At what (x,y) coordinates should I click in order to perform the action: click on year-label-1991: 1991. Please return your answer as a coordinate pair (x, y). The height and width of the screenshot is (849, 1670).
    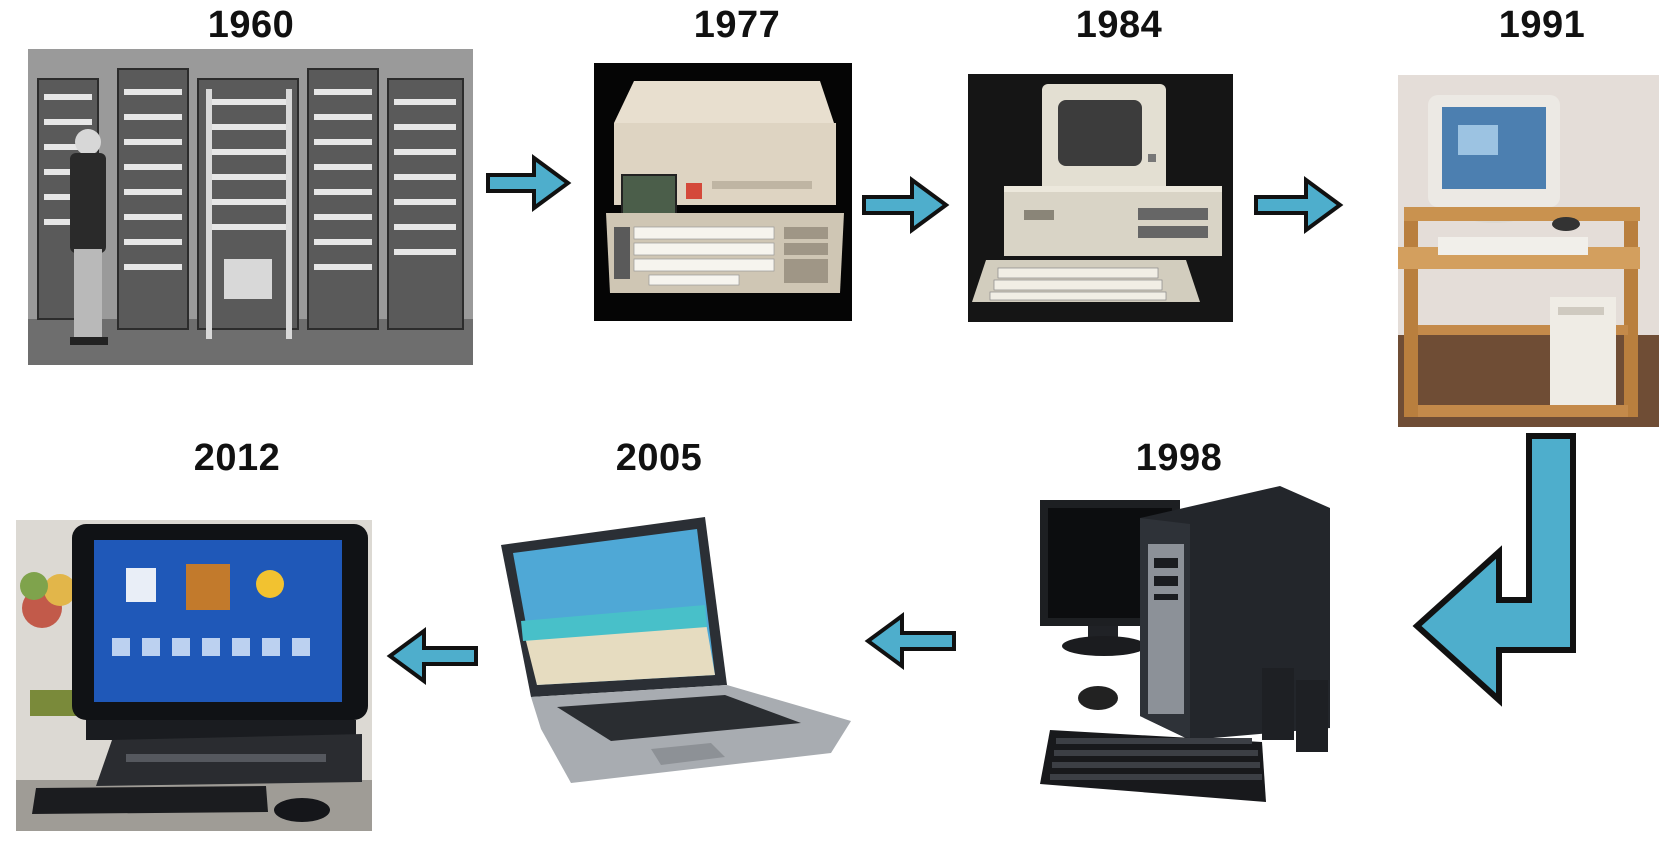
    Looking at the image, I should click on (1542, 25).